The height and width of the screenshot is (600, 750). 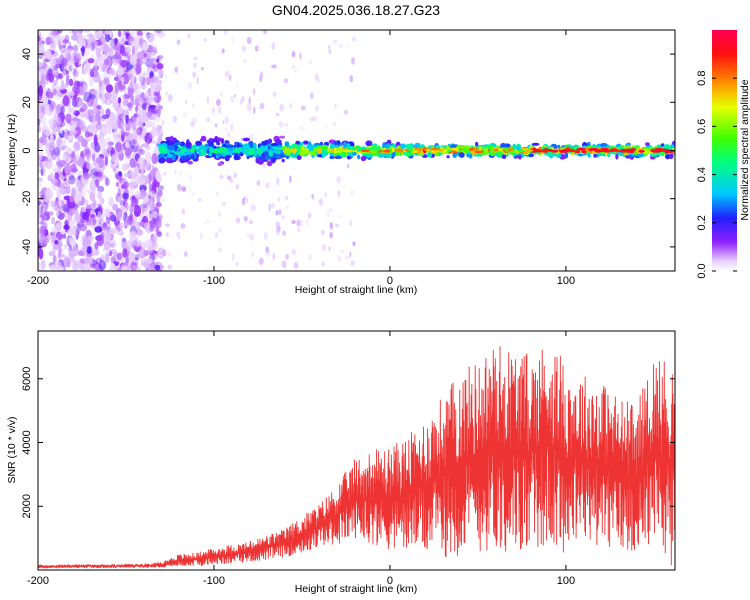 What do you see at coordinates (702, 222) in the screenshot?
I see `colorbar-tick-label: 0.2` at bounding box center [702, 222].